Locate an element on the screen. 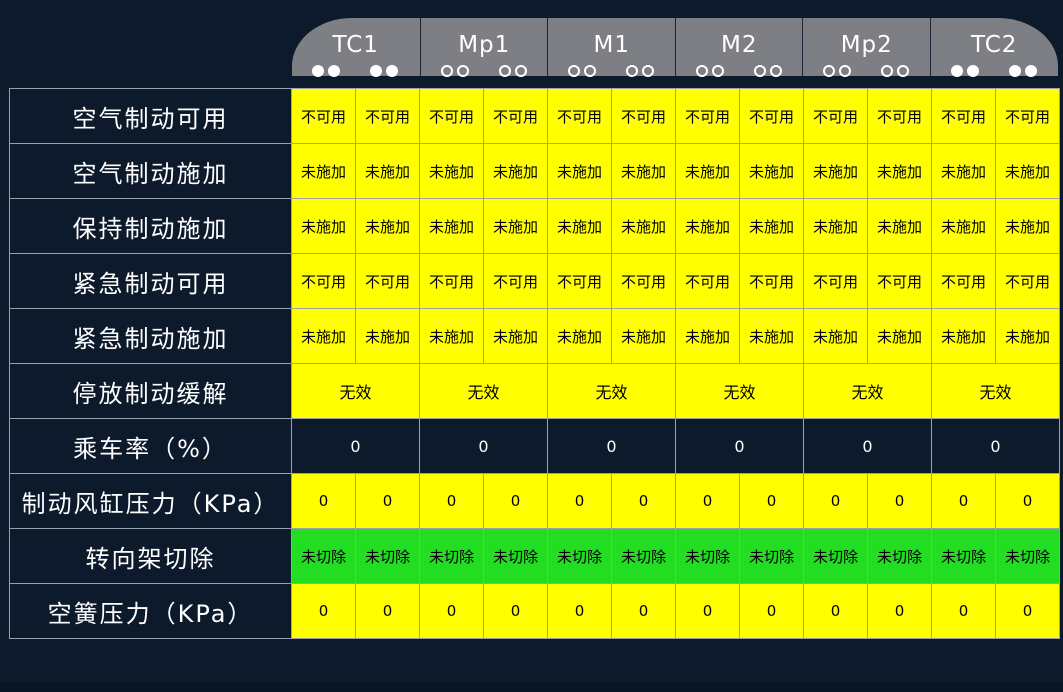 The width and height of the screenshot is (1063, 692). row-label: 乘车率（%） is located at coordinates (150, 446).